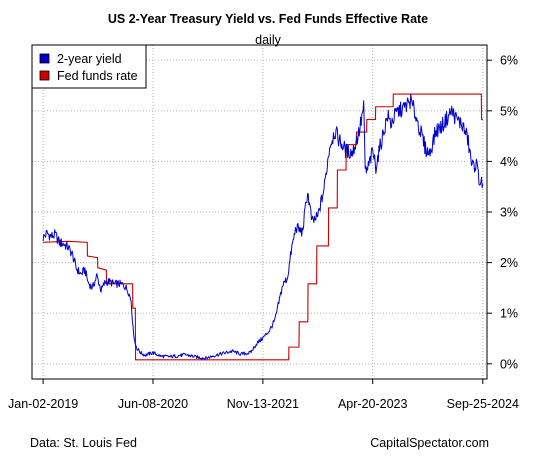  I want to click on x-tick-label: Sep-25-2024, so click(483, 404).